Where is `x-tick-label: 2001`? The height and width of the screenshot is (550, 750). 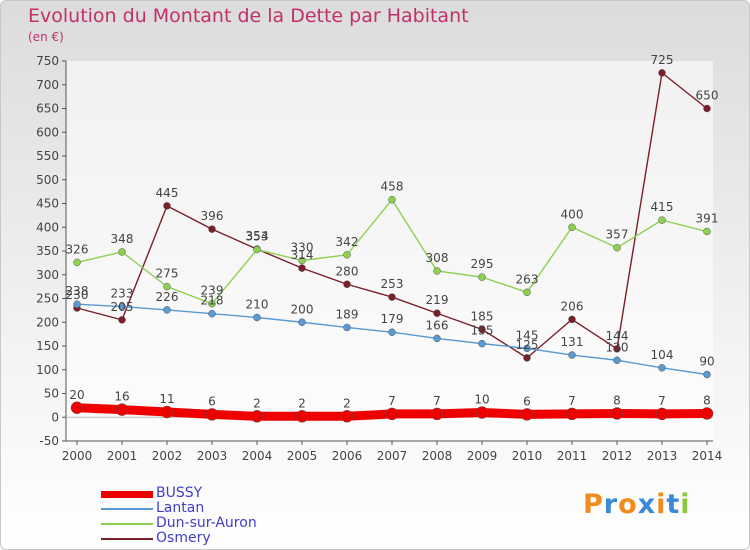 x-tick-label: 2001 is located at coordinates (122, 456).